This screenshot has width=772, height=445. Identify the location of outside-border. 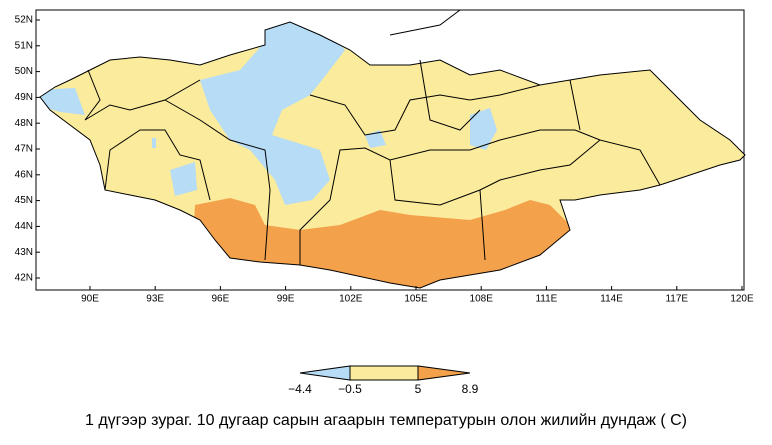
(425, 22).